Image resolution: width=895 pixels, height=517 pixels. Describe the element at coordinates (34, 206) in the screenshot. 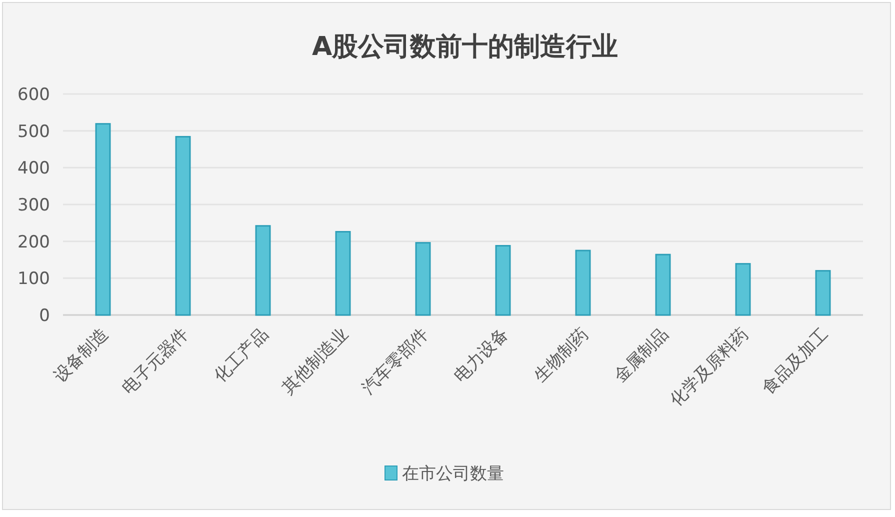

I see `y-tick-label: 300` at that location.